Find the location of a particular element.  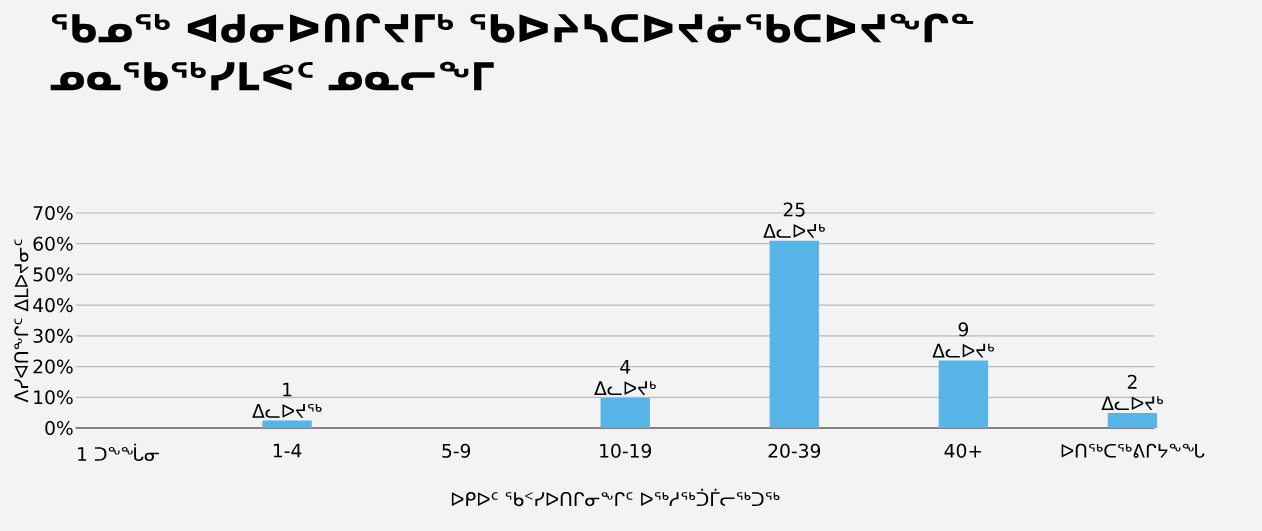

y-tick-label: 0% is located at coordinates (59, 428).